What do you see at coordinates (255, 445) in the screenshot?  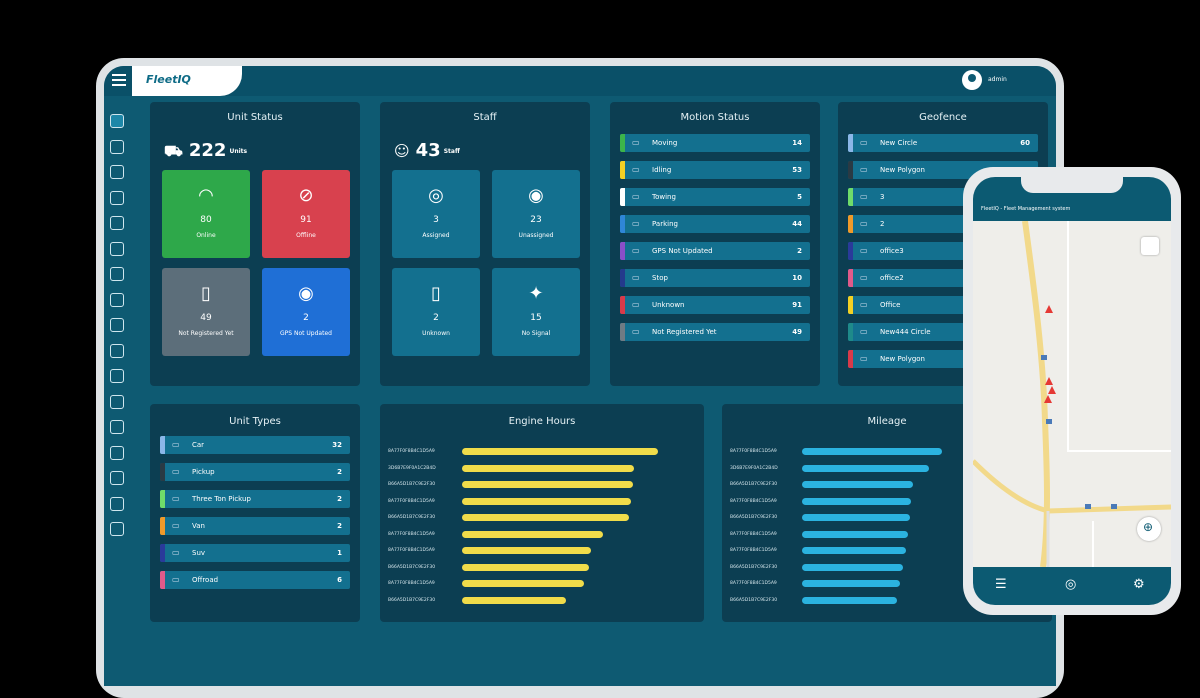 I see `list-item: ▭ Car 32` at bounding box center [255, 445].